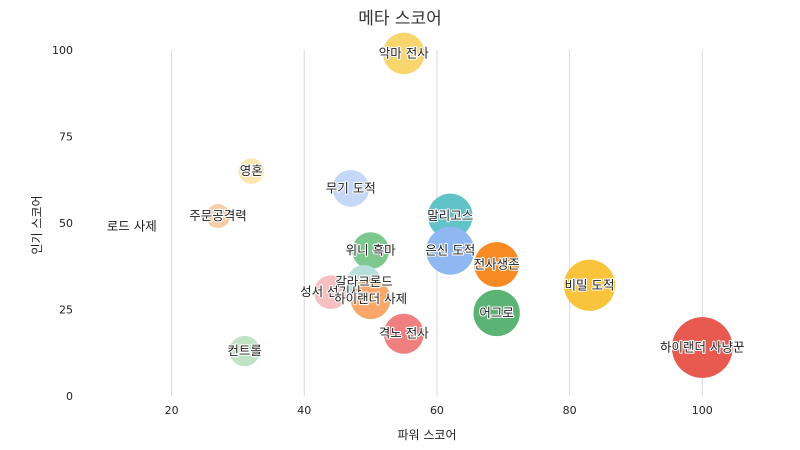 The image size is (800, 450). What do you see at coordinates (426, 435) in the screenshot?
I see `x-axis-label: 파워 스코어` at bounding box center [426, 435].